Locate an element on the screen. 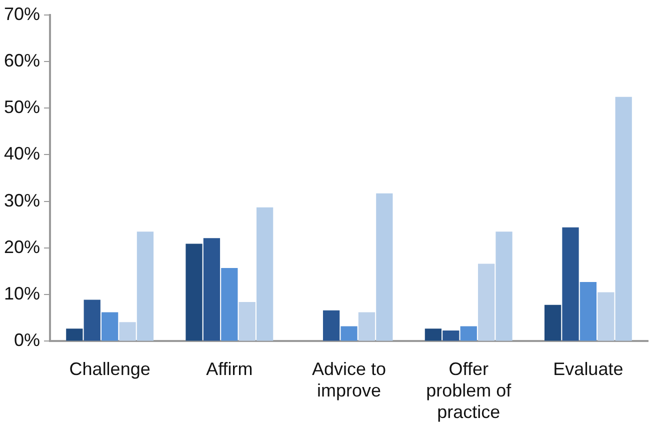 The height and width of the screenshot is (434, 652). y-tick-label: 40% is located at coordinates (22, 154).